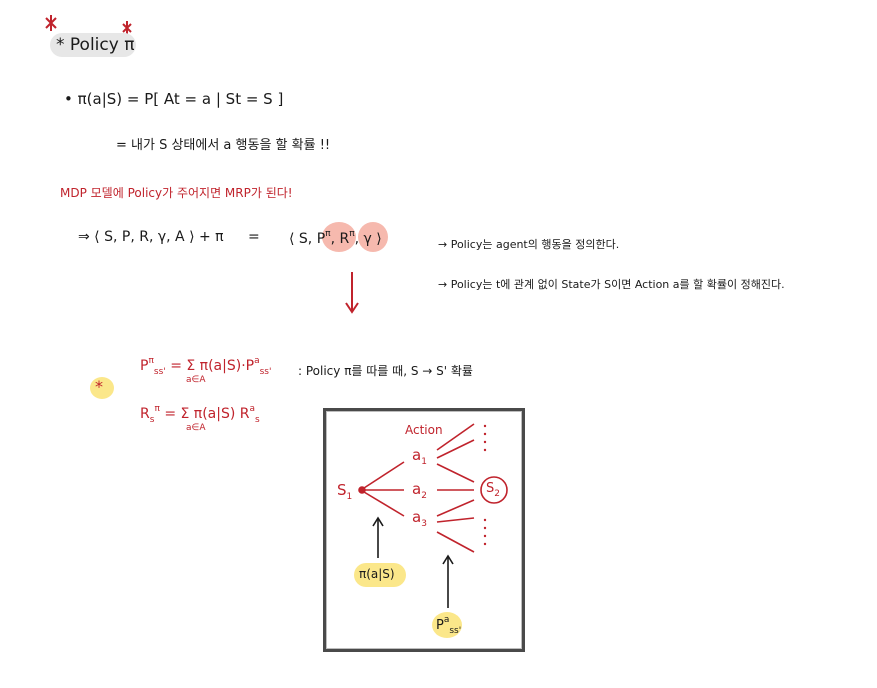 The image size is (877, 688). Describe the element at coordinates (417, 489) in the screenshot. I see `a2-text: a` at that location.